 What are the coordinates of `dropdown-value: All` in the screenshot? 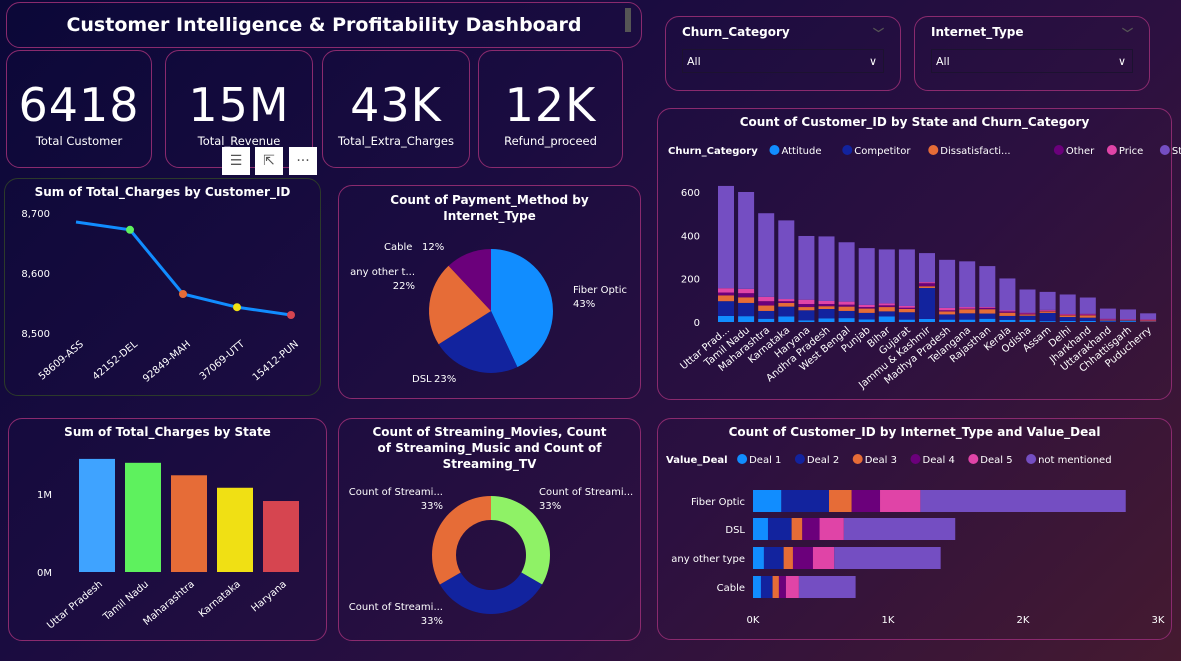 It's located at (694, 61).